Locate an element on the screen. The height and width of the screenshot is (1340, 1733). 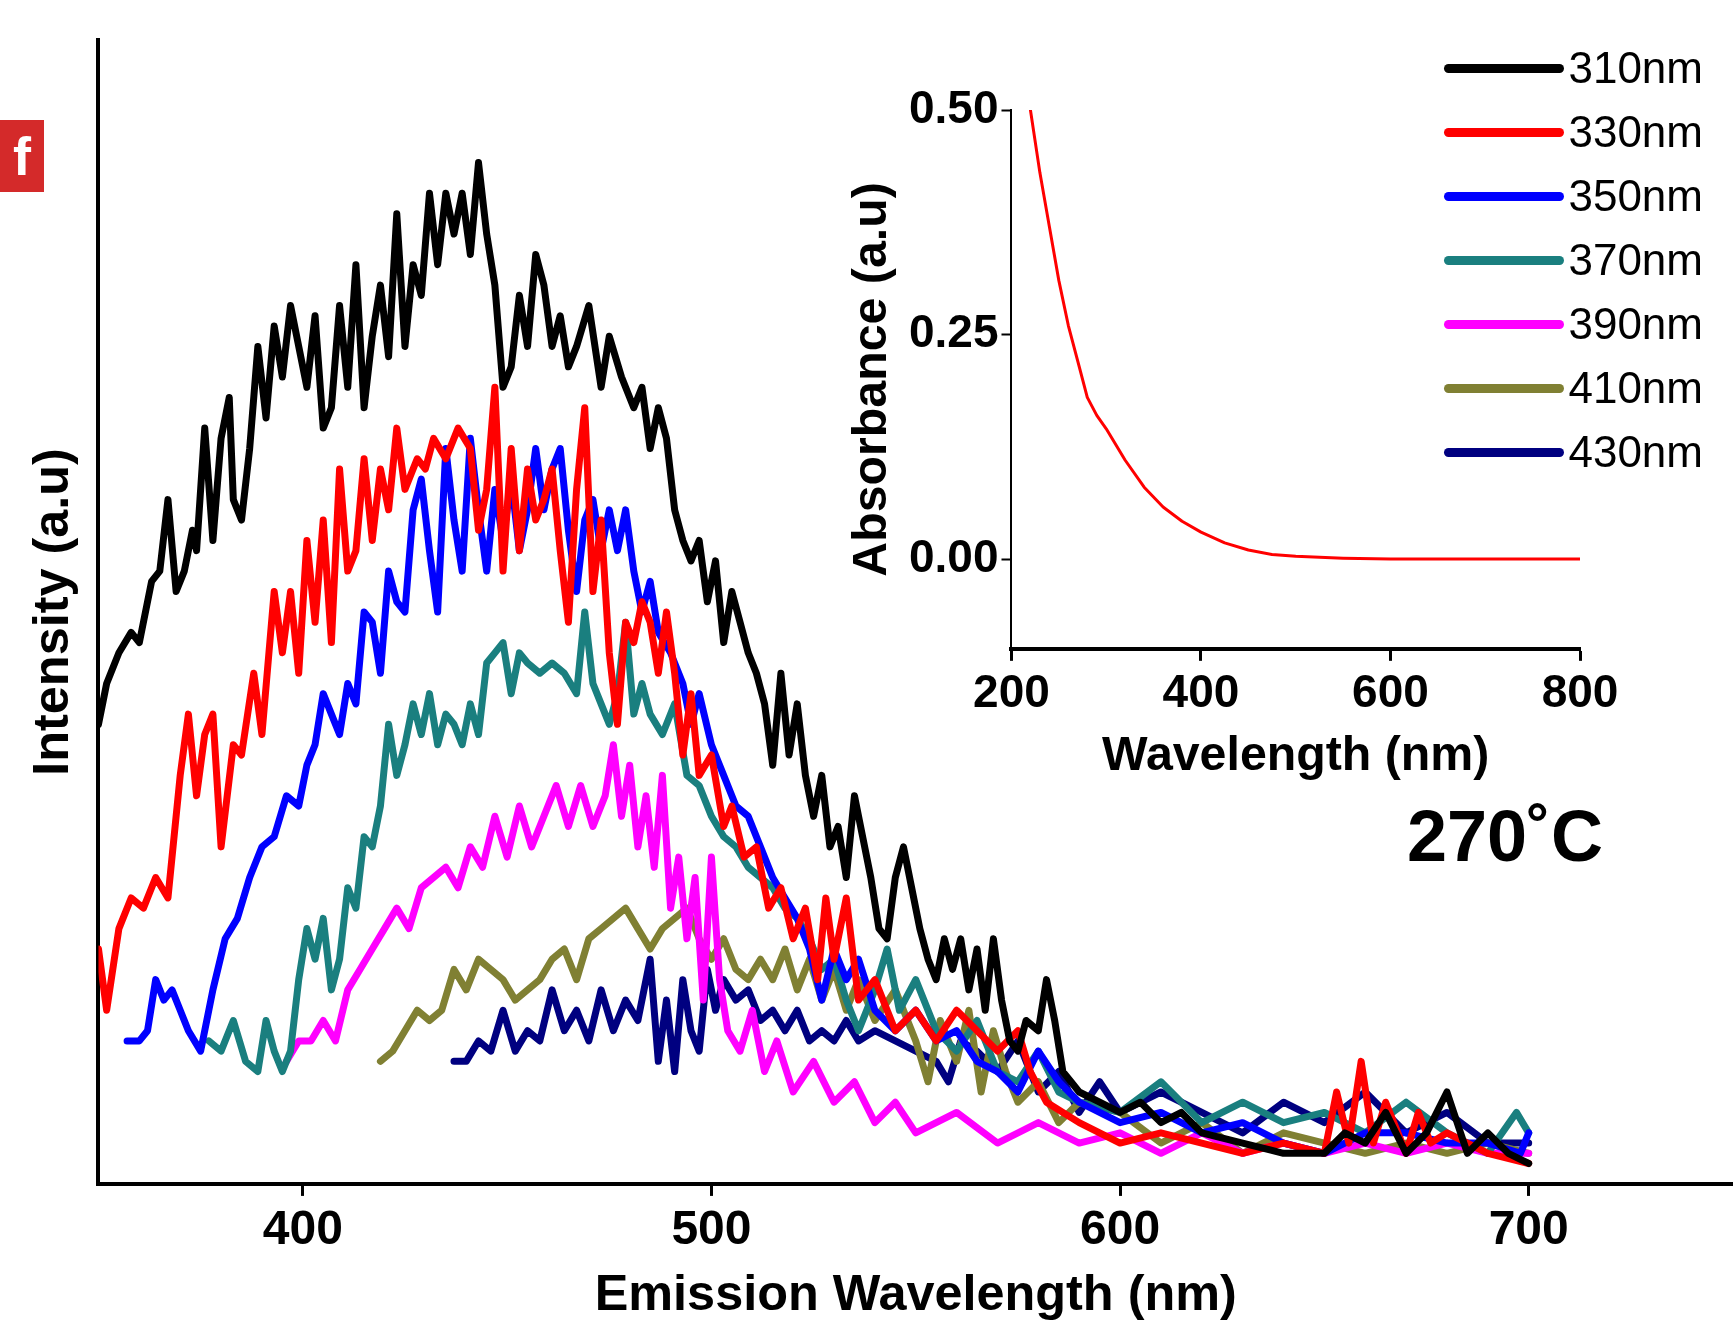
legend-label: 350nm is located at coordinates (1635, 196).